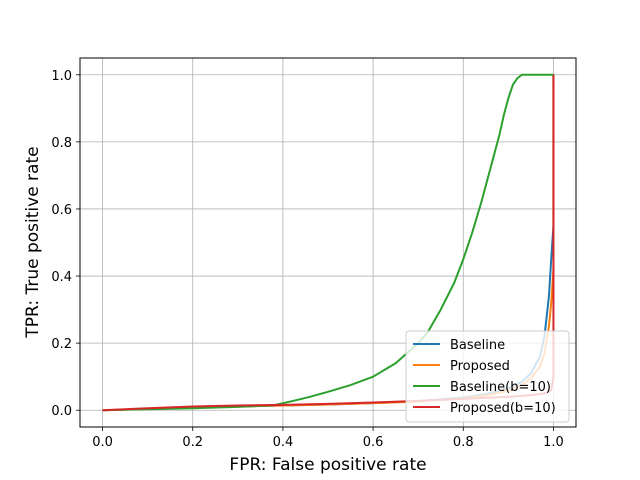  Describe the element at coordinates (283, 442) in the screenshot. I see `x-tick-label: 0.4` at that location.